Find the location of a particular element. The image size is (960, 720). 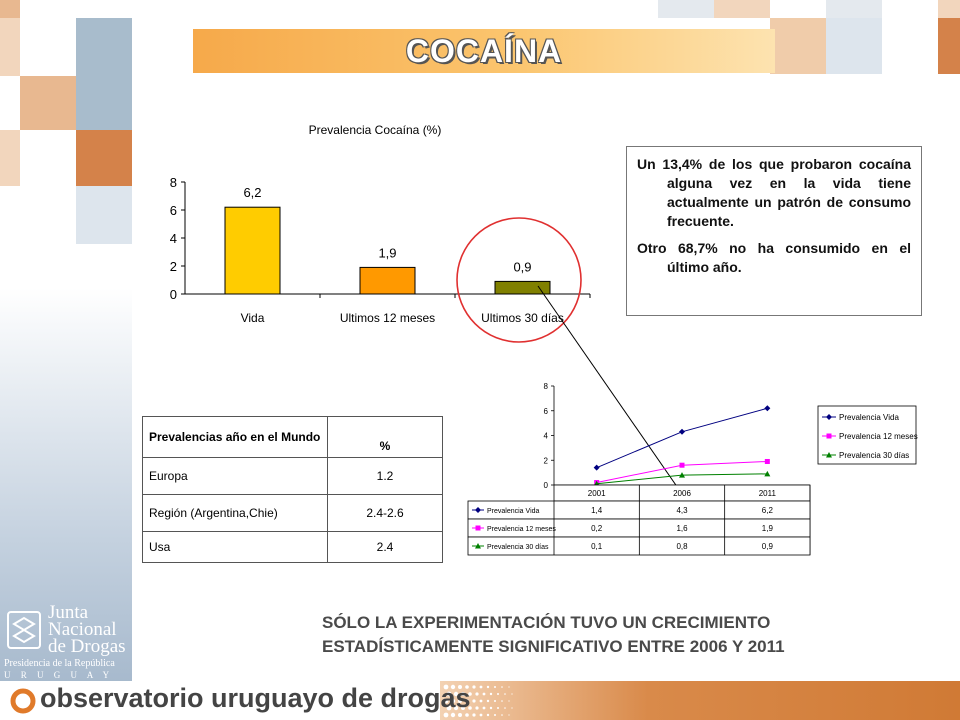

table-row: Europa 1.2 is located at coordinates (292, 476).